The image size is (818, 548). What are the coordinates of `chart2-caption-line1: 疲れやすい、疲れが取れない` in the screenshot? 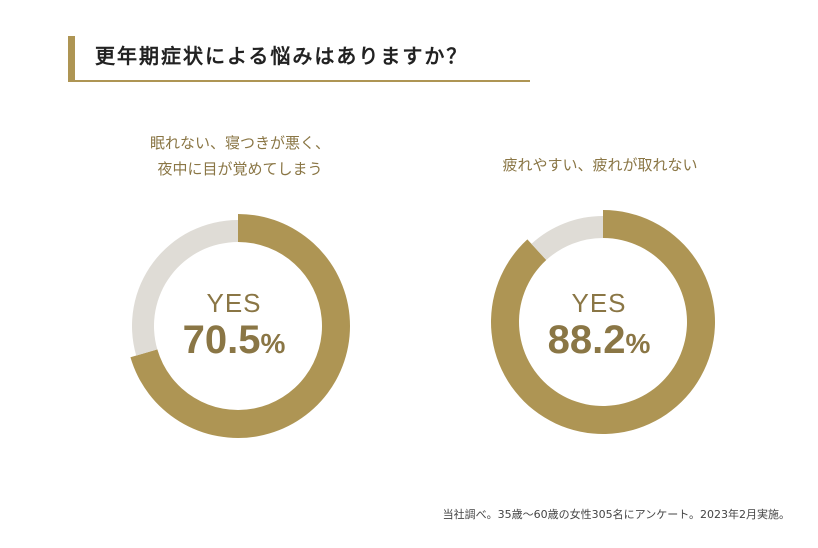 It's located at (600, 165).